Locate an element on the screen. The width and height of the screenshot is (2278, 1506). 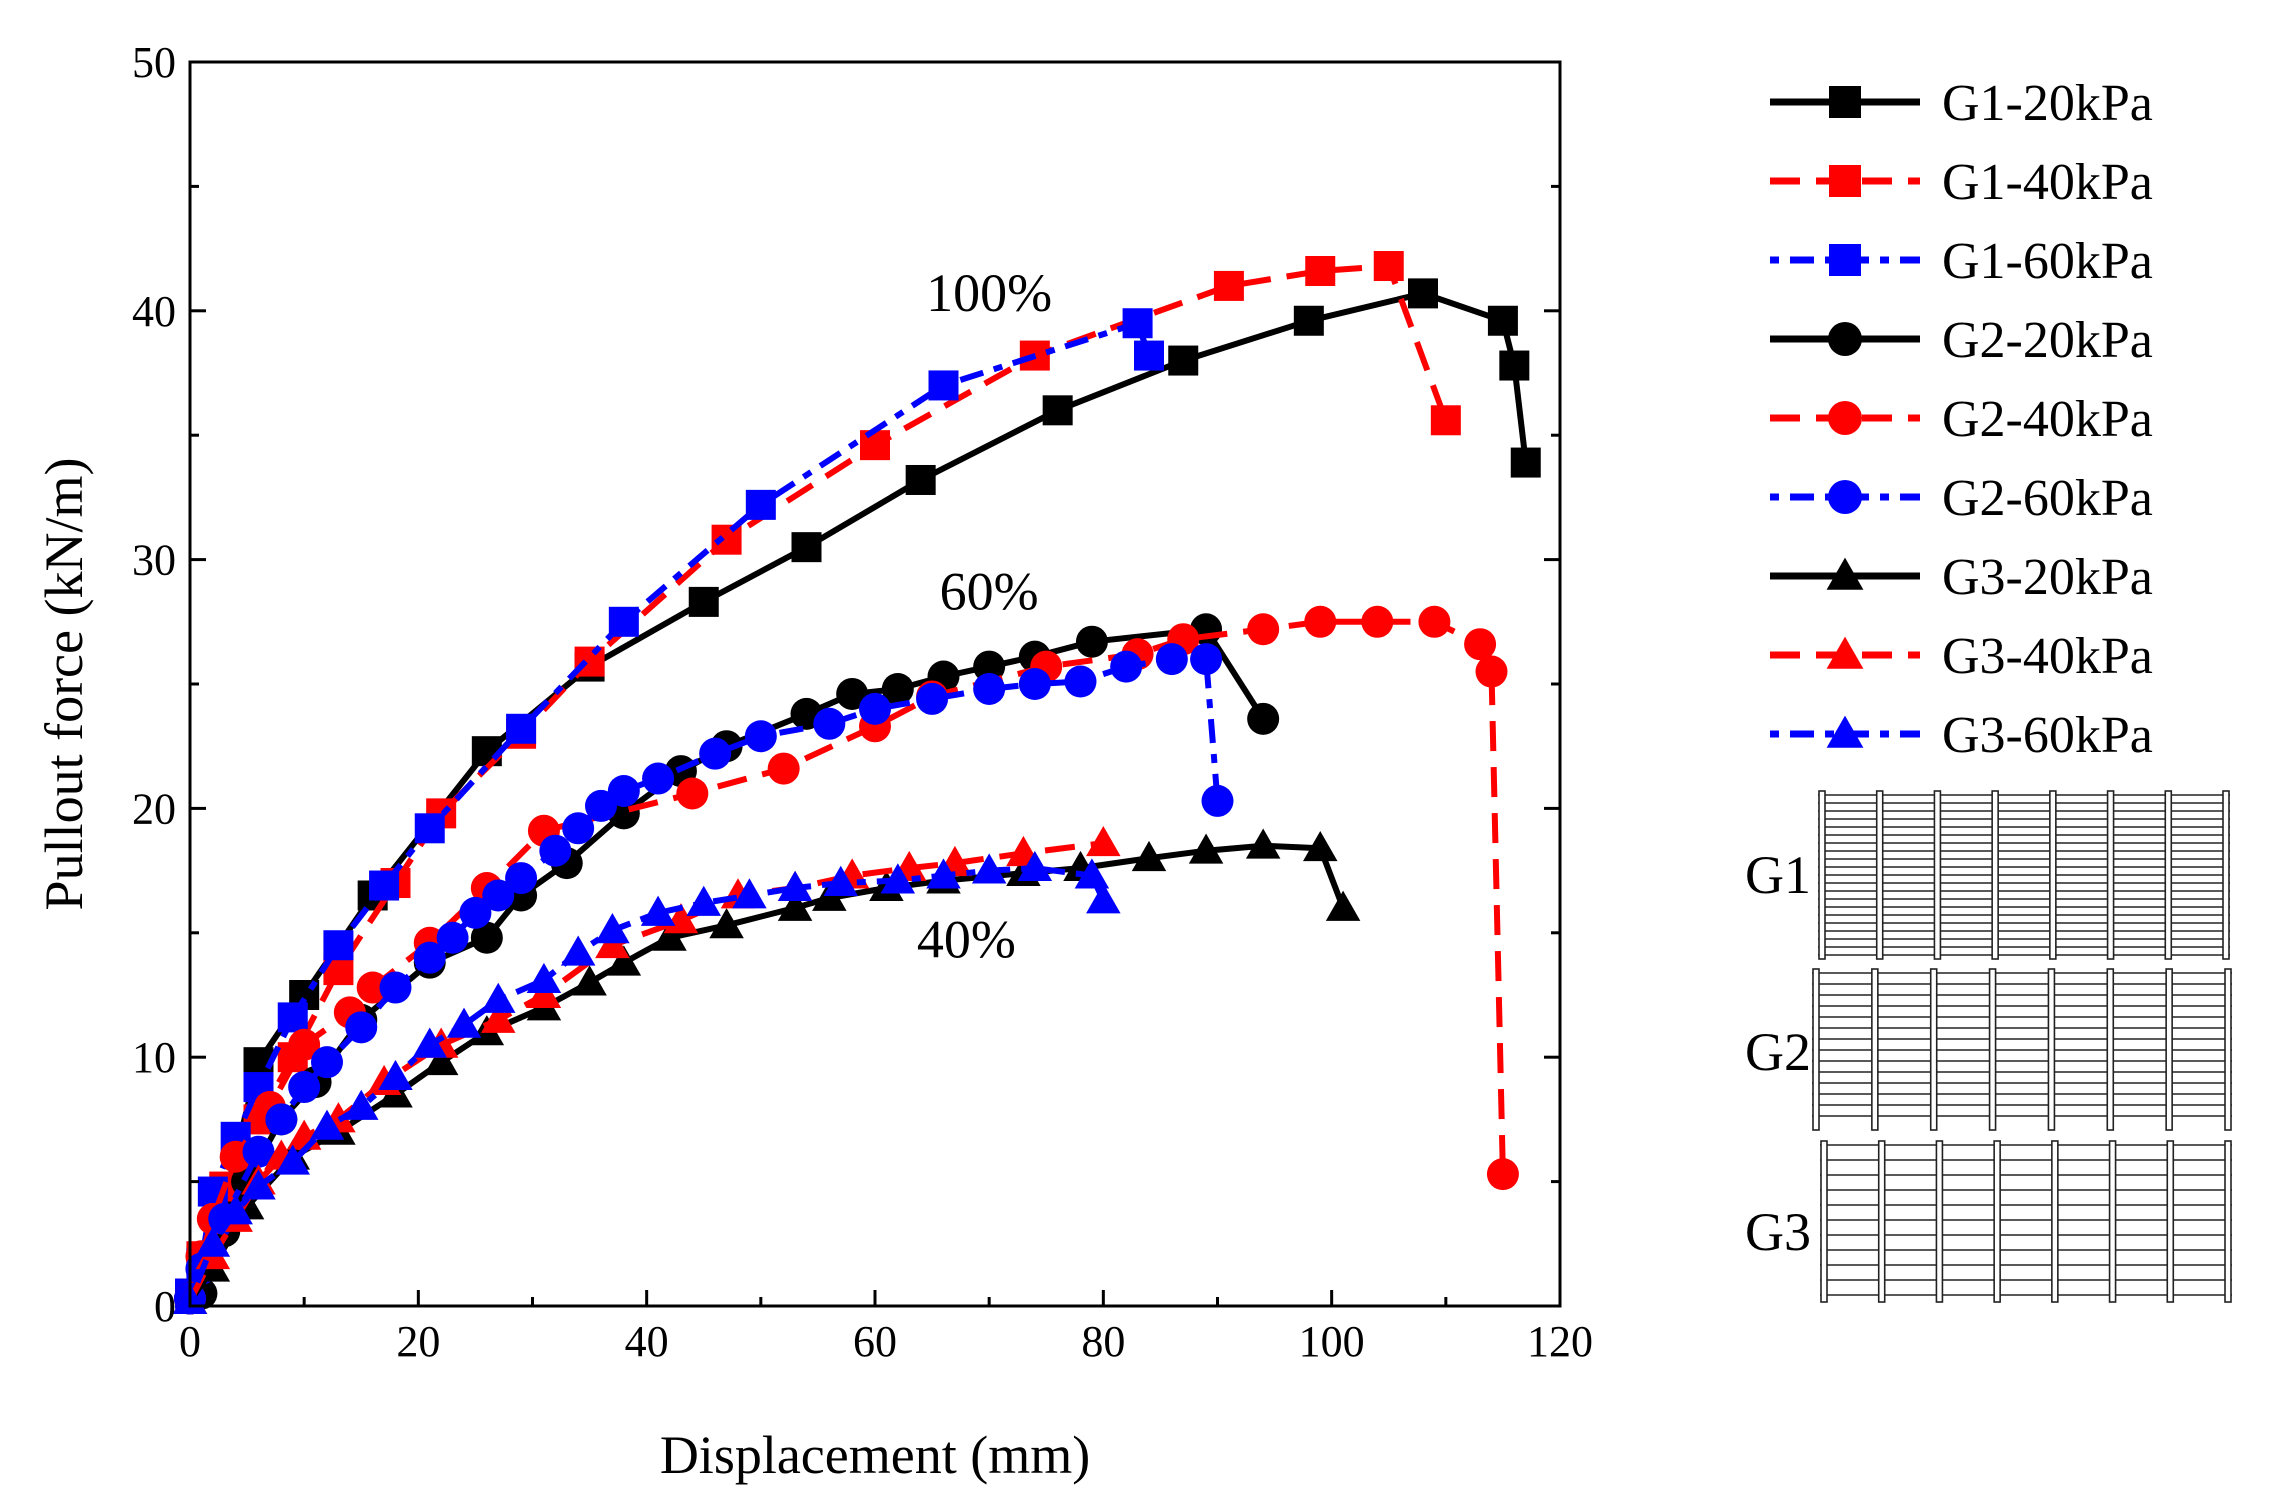
legend-item-G2-40kPa: G2-40kPa is located at coordinates (1961, 419).